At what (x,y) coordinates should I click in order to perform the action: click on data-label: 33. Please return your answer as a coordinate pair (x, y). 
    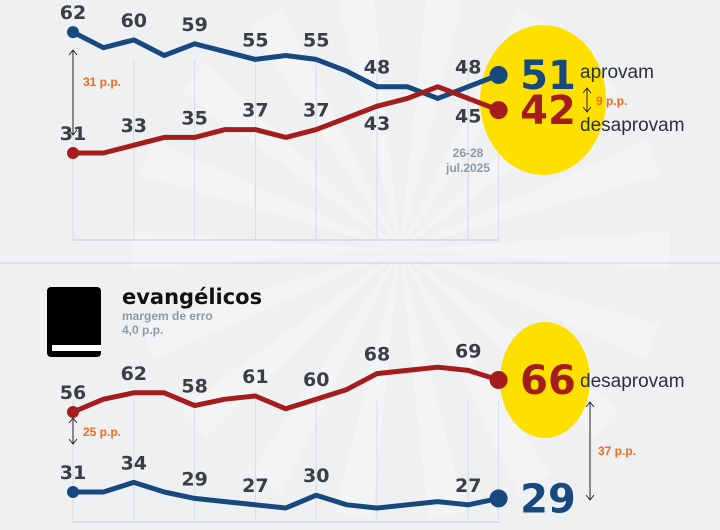
    Looking at the image, I should click on (134, 126).